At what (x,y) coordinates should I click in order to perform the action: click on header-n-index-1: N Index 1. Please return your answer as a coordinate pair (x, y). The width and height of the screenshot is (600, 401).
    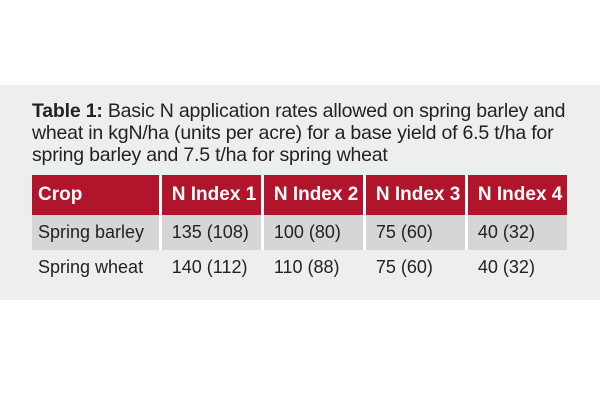
    Looking at the image, I should click on (209, 195).